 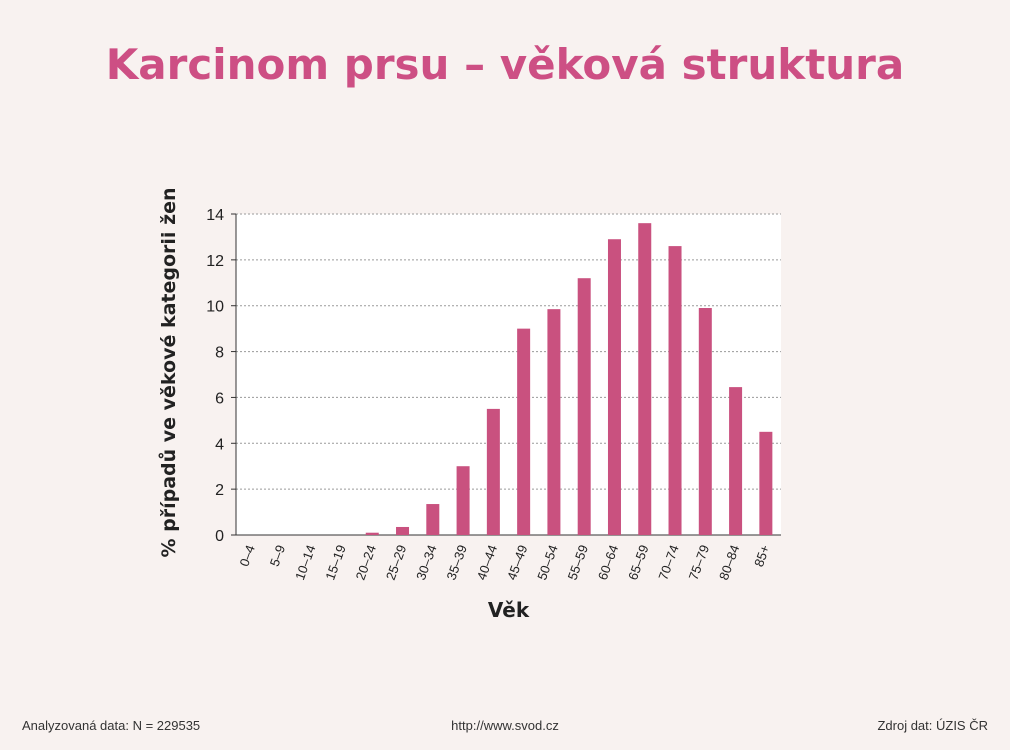 What do you see at coordinates (487, 562) in the screenshot?
I see `x-tick-label: 40–44` at bounding box center [487, 562].